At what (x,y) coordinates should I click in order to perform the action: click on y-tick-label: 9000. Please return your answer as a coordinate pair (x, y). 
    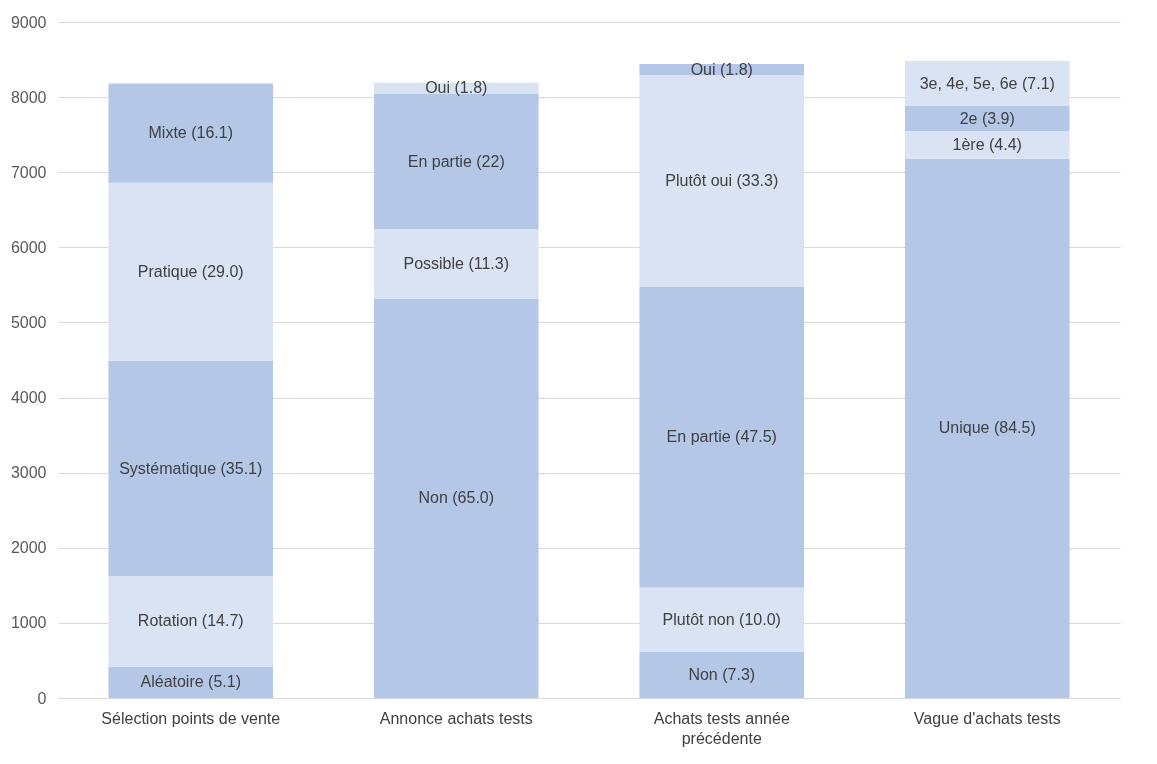
    Looking at the image, I should click on (28, 22).